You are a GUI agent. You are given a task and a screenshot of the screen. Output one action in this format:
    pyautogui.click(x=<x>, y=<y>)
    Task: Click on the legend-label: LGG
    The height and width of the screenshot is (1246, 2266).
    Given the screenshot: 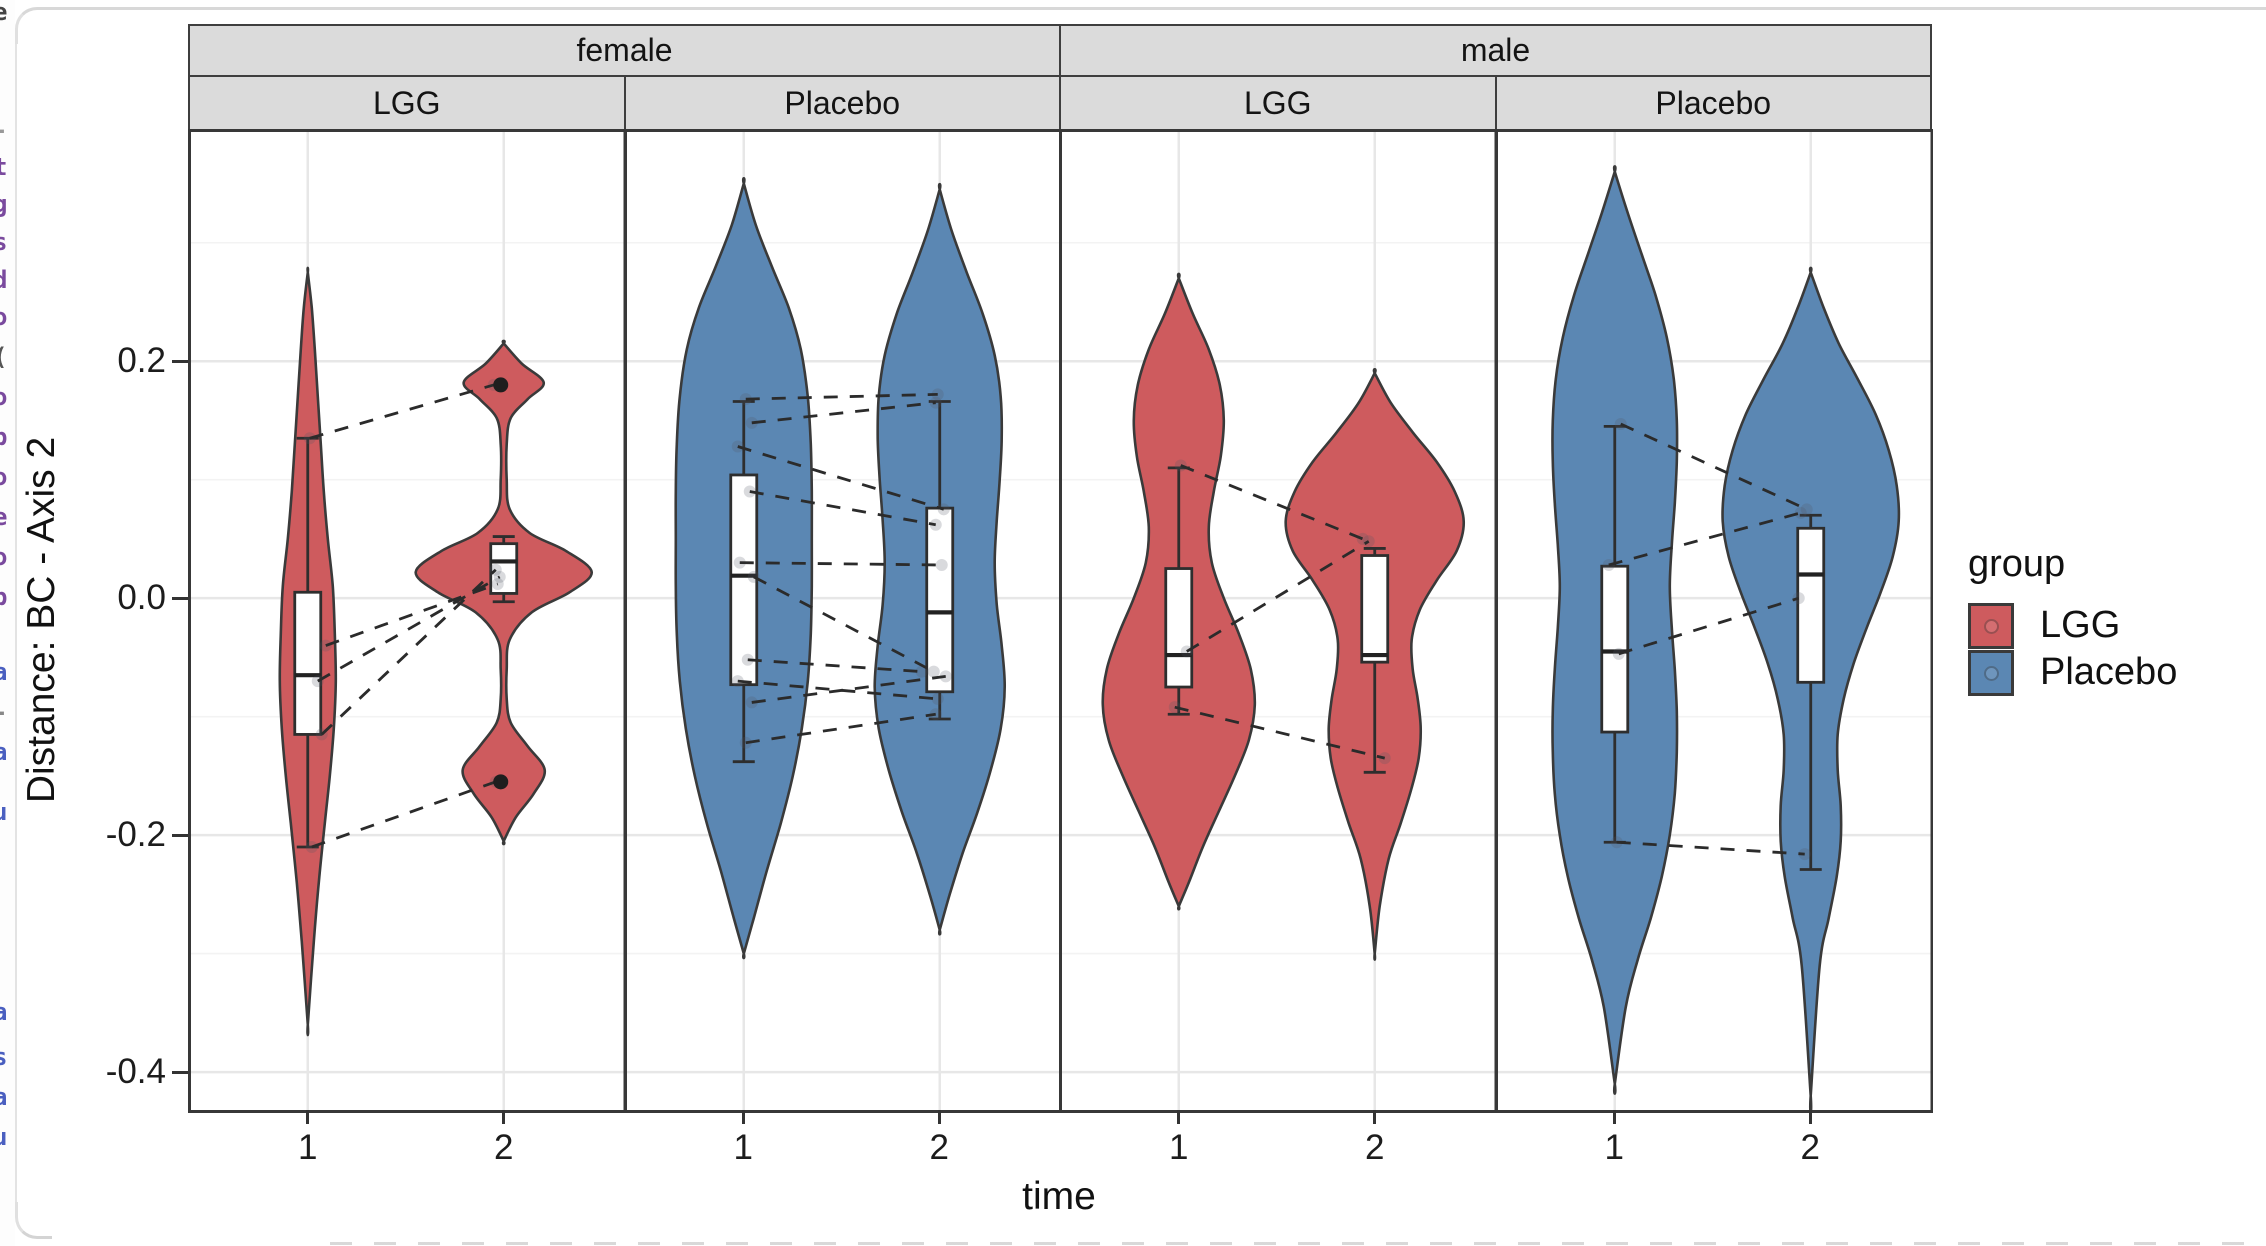 What is the action you would take?
    pyautogui.click(x=2080, y=625)
    